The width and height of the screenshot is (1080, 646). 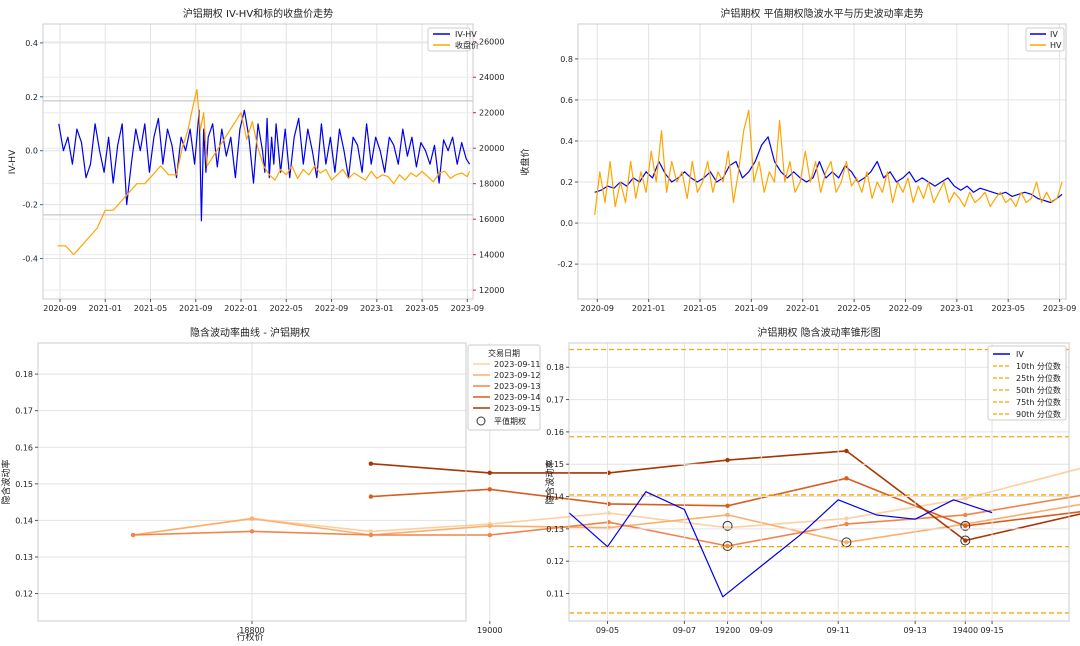 What do you see at coordinates (684, 630) in the screenshot?
I see `x-tick-label: 09-07` at bounding box center [684, 630].